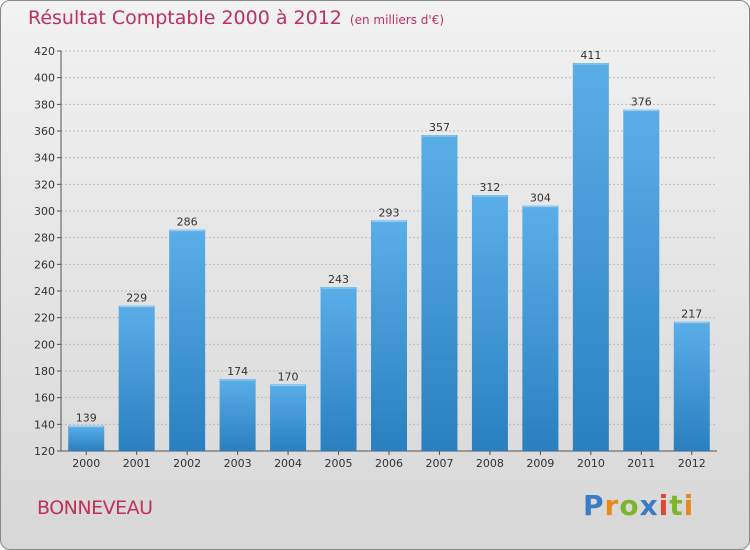 The width and height of the screenshot is (750, 550). What do you see at coordinates (44, 451) in the screenshot?
I see `y-tick-label: 120` at bounding box center [44, 451].